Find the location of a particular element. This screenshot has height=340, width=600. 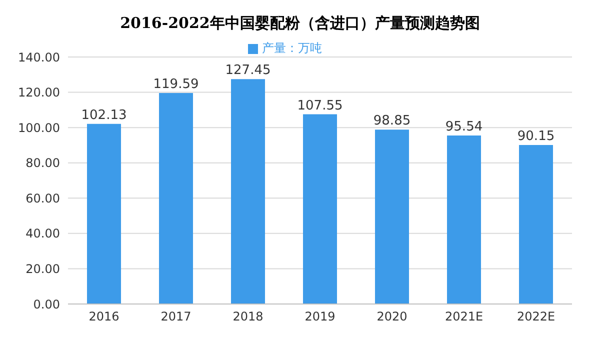

y-tick-label: 80.00 is located at coordinates (43, 163).